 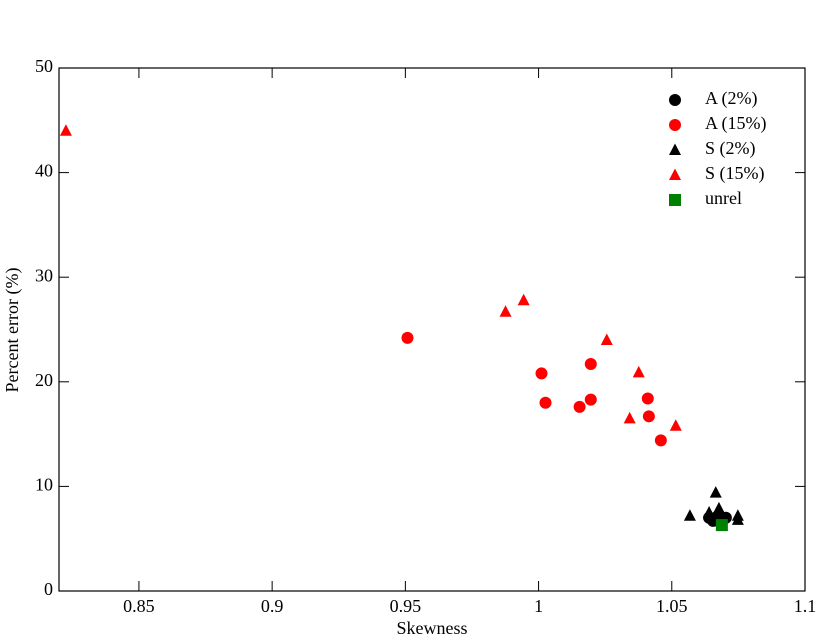 I want to click on y-axis-label: Percent error (%), so click(x=12, y=330).